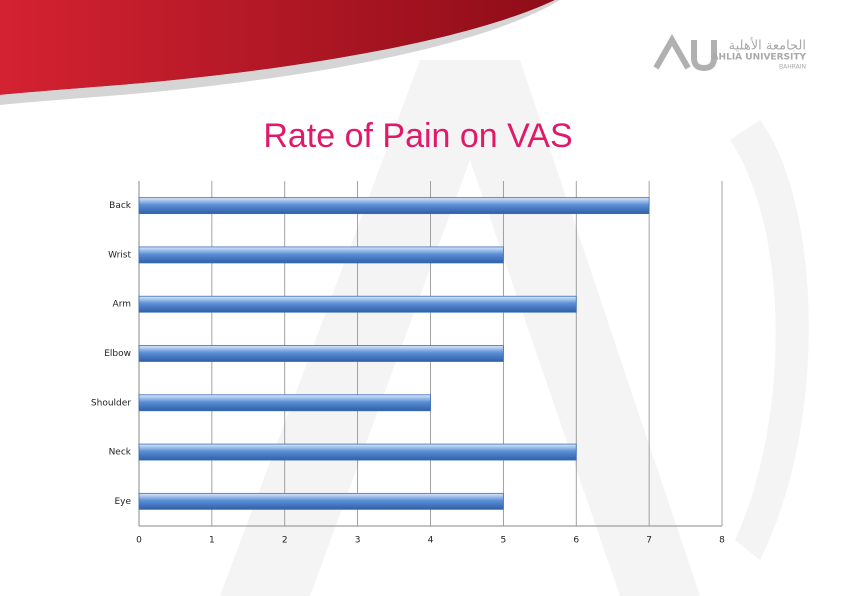 The height and width of the screenshot is (596, 842). What do you see at coordinates (285, 541) in the screenshot?
I see `x-tick-label: 2` at bounding box center [285, 541].